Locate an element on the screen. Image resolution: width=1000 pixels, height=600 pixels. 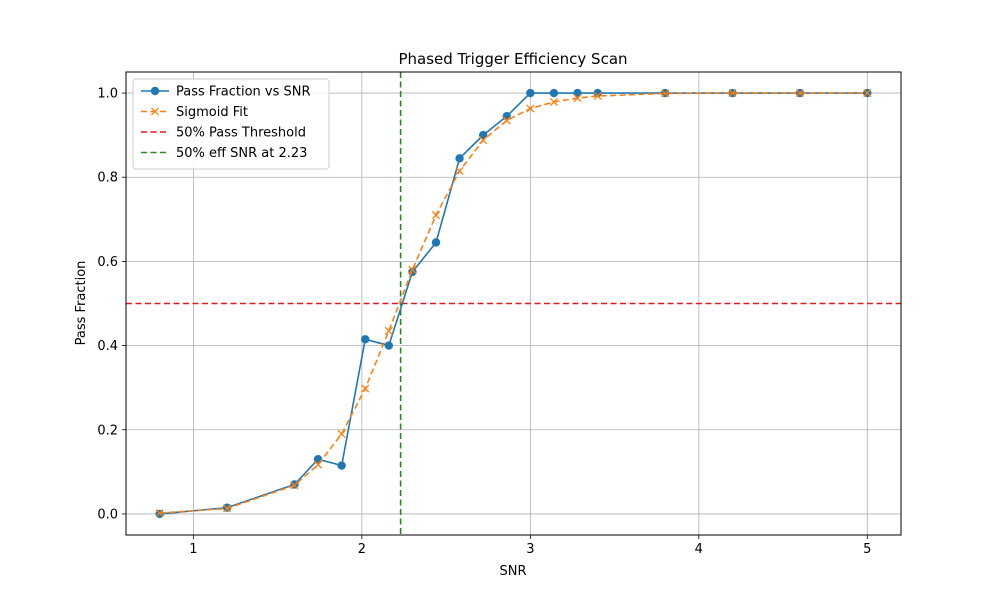
legend-entry: 50% Pass Threshold is located at coordinates (223, 133).